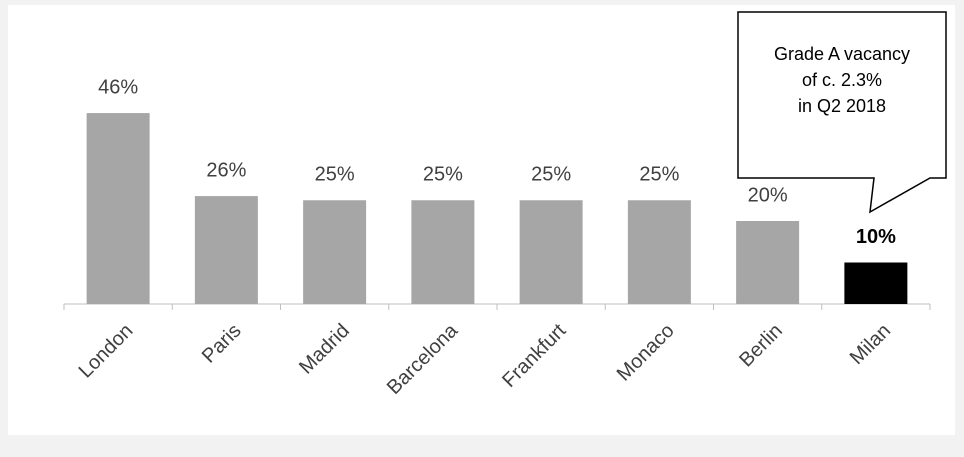 The height and width of the screenshot is (457, 964). What do you see at coordinates (226, 170) in the screenshot?
I see `value-label: 26%` at bounding box center [226, 170].